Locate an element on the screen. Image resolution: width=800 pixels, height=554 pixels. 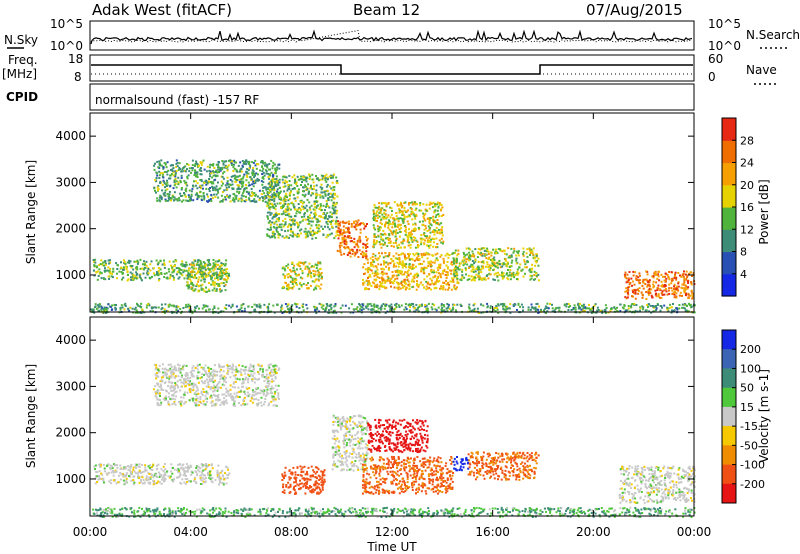
colorbar-segment is located at coordinates (729, 174).